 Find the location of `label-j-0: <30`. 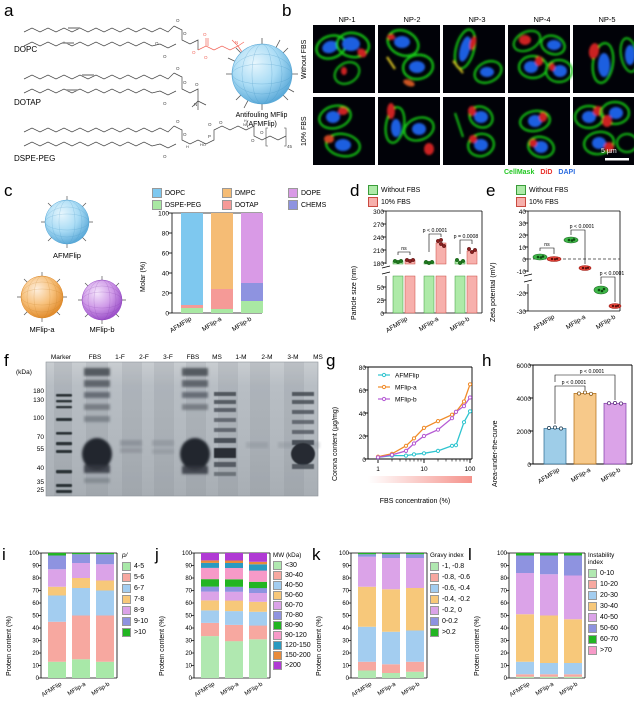

label-j-0: <30 is located at coordinates (291, 565).